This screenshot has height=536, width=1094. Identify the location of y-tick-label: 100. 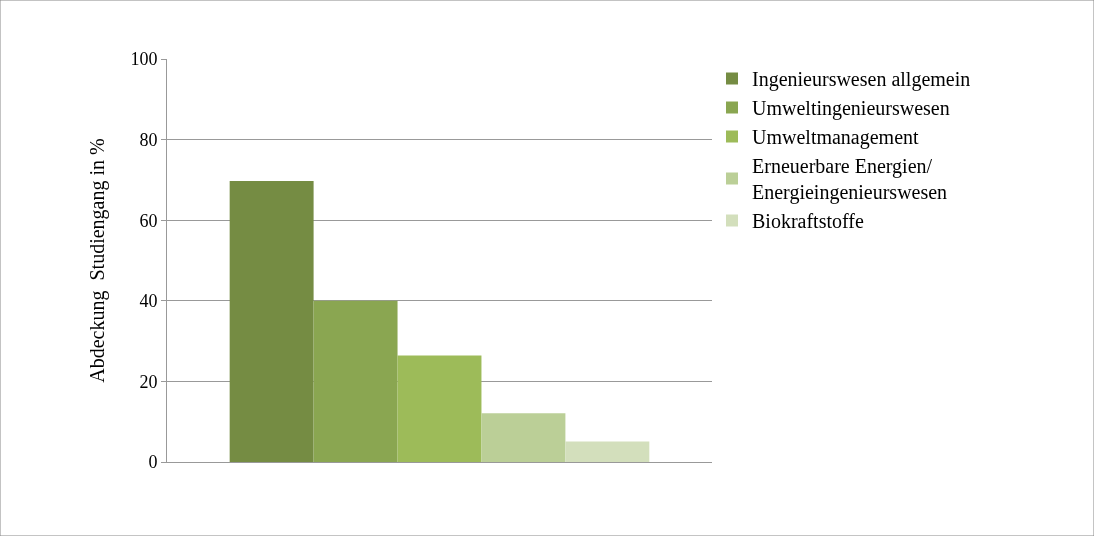
(144, 59).